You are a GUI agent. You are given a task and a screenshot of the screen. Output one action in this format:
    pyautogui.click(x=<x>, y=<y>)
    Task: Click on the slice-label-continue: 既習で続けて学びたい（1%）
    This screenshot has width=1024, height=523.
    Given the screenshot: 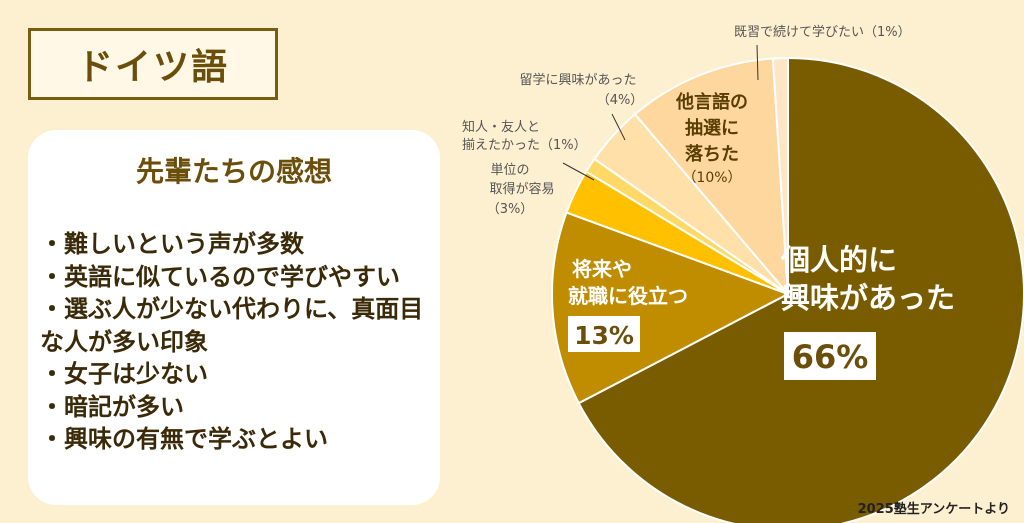 What is the action you would take?
    pyautogui.click(x=822, y=32)
    